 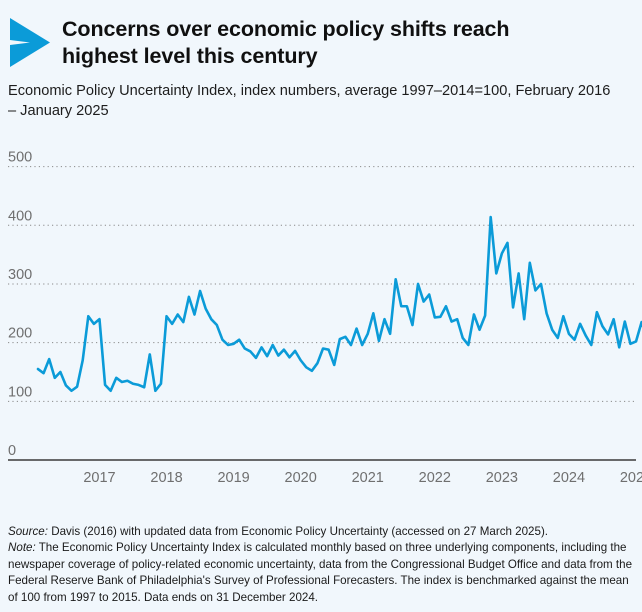 What do you see at coordinates (12, 451) in the screenshot?
I see `y-tick-label: 0` at bounding box center [12, 451].